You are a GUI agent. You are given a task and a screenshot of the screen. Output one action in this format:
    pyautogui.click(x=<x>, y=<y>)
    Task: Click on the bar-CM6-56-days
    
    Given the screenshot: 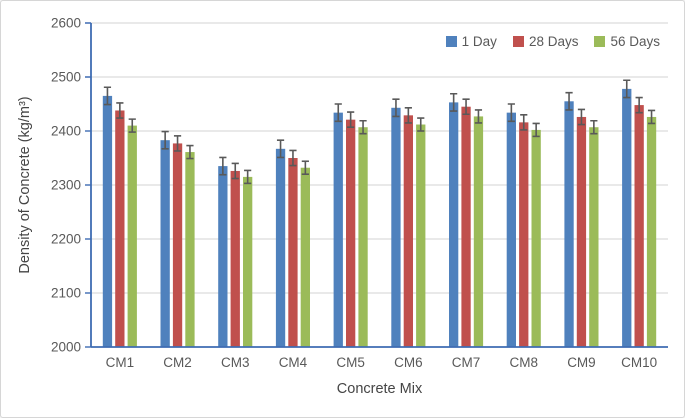 What is the action you would take?
    pyautogui.click(x=421, y=236)
    